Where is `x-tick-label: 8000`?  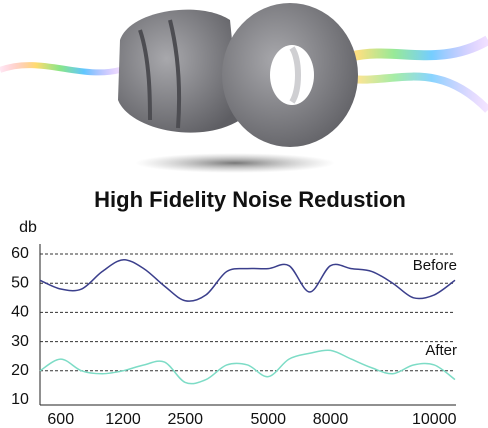 x-tick-label: 8000 is located at coordinates (331, 419).